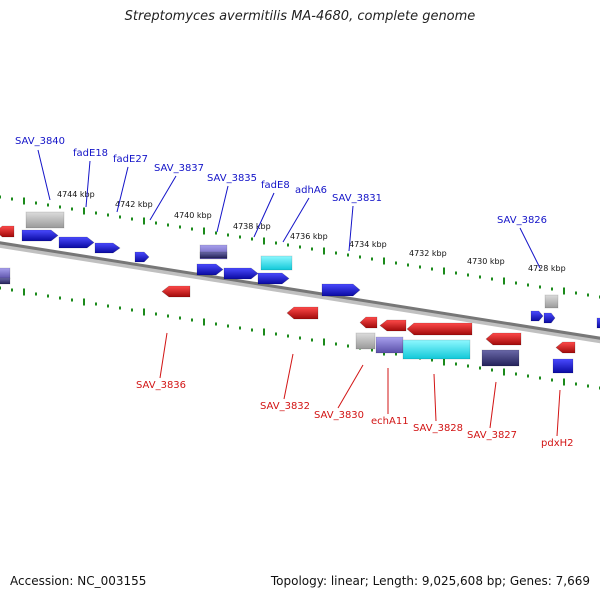 This screenshot has height=600, width=600. Describe the element at coordinates (339, 415) in the screenshot. I see `gene-label: SAV_3830` at that location.